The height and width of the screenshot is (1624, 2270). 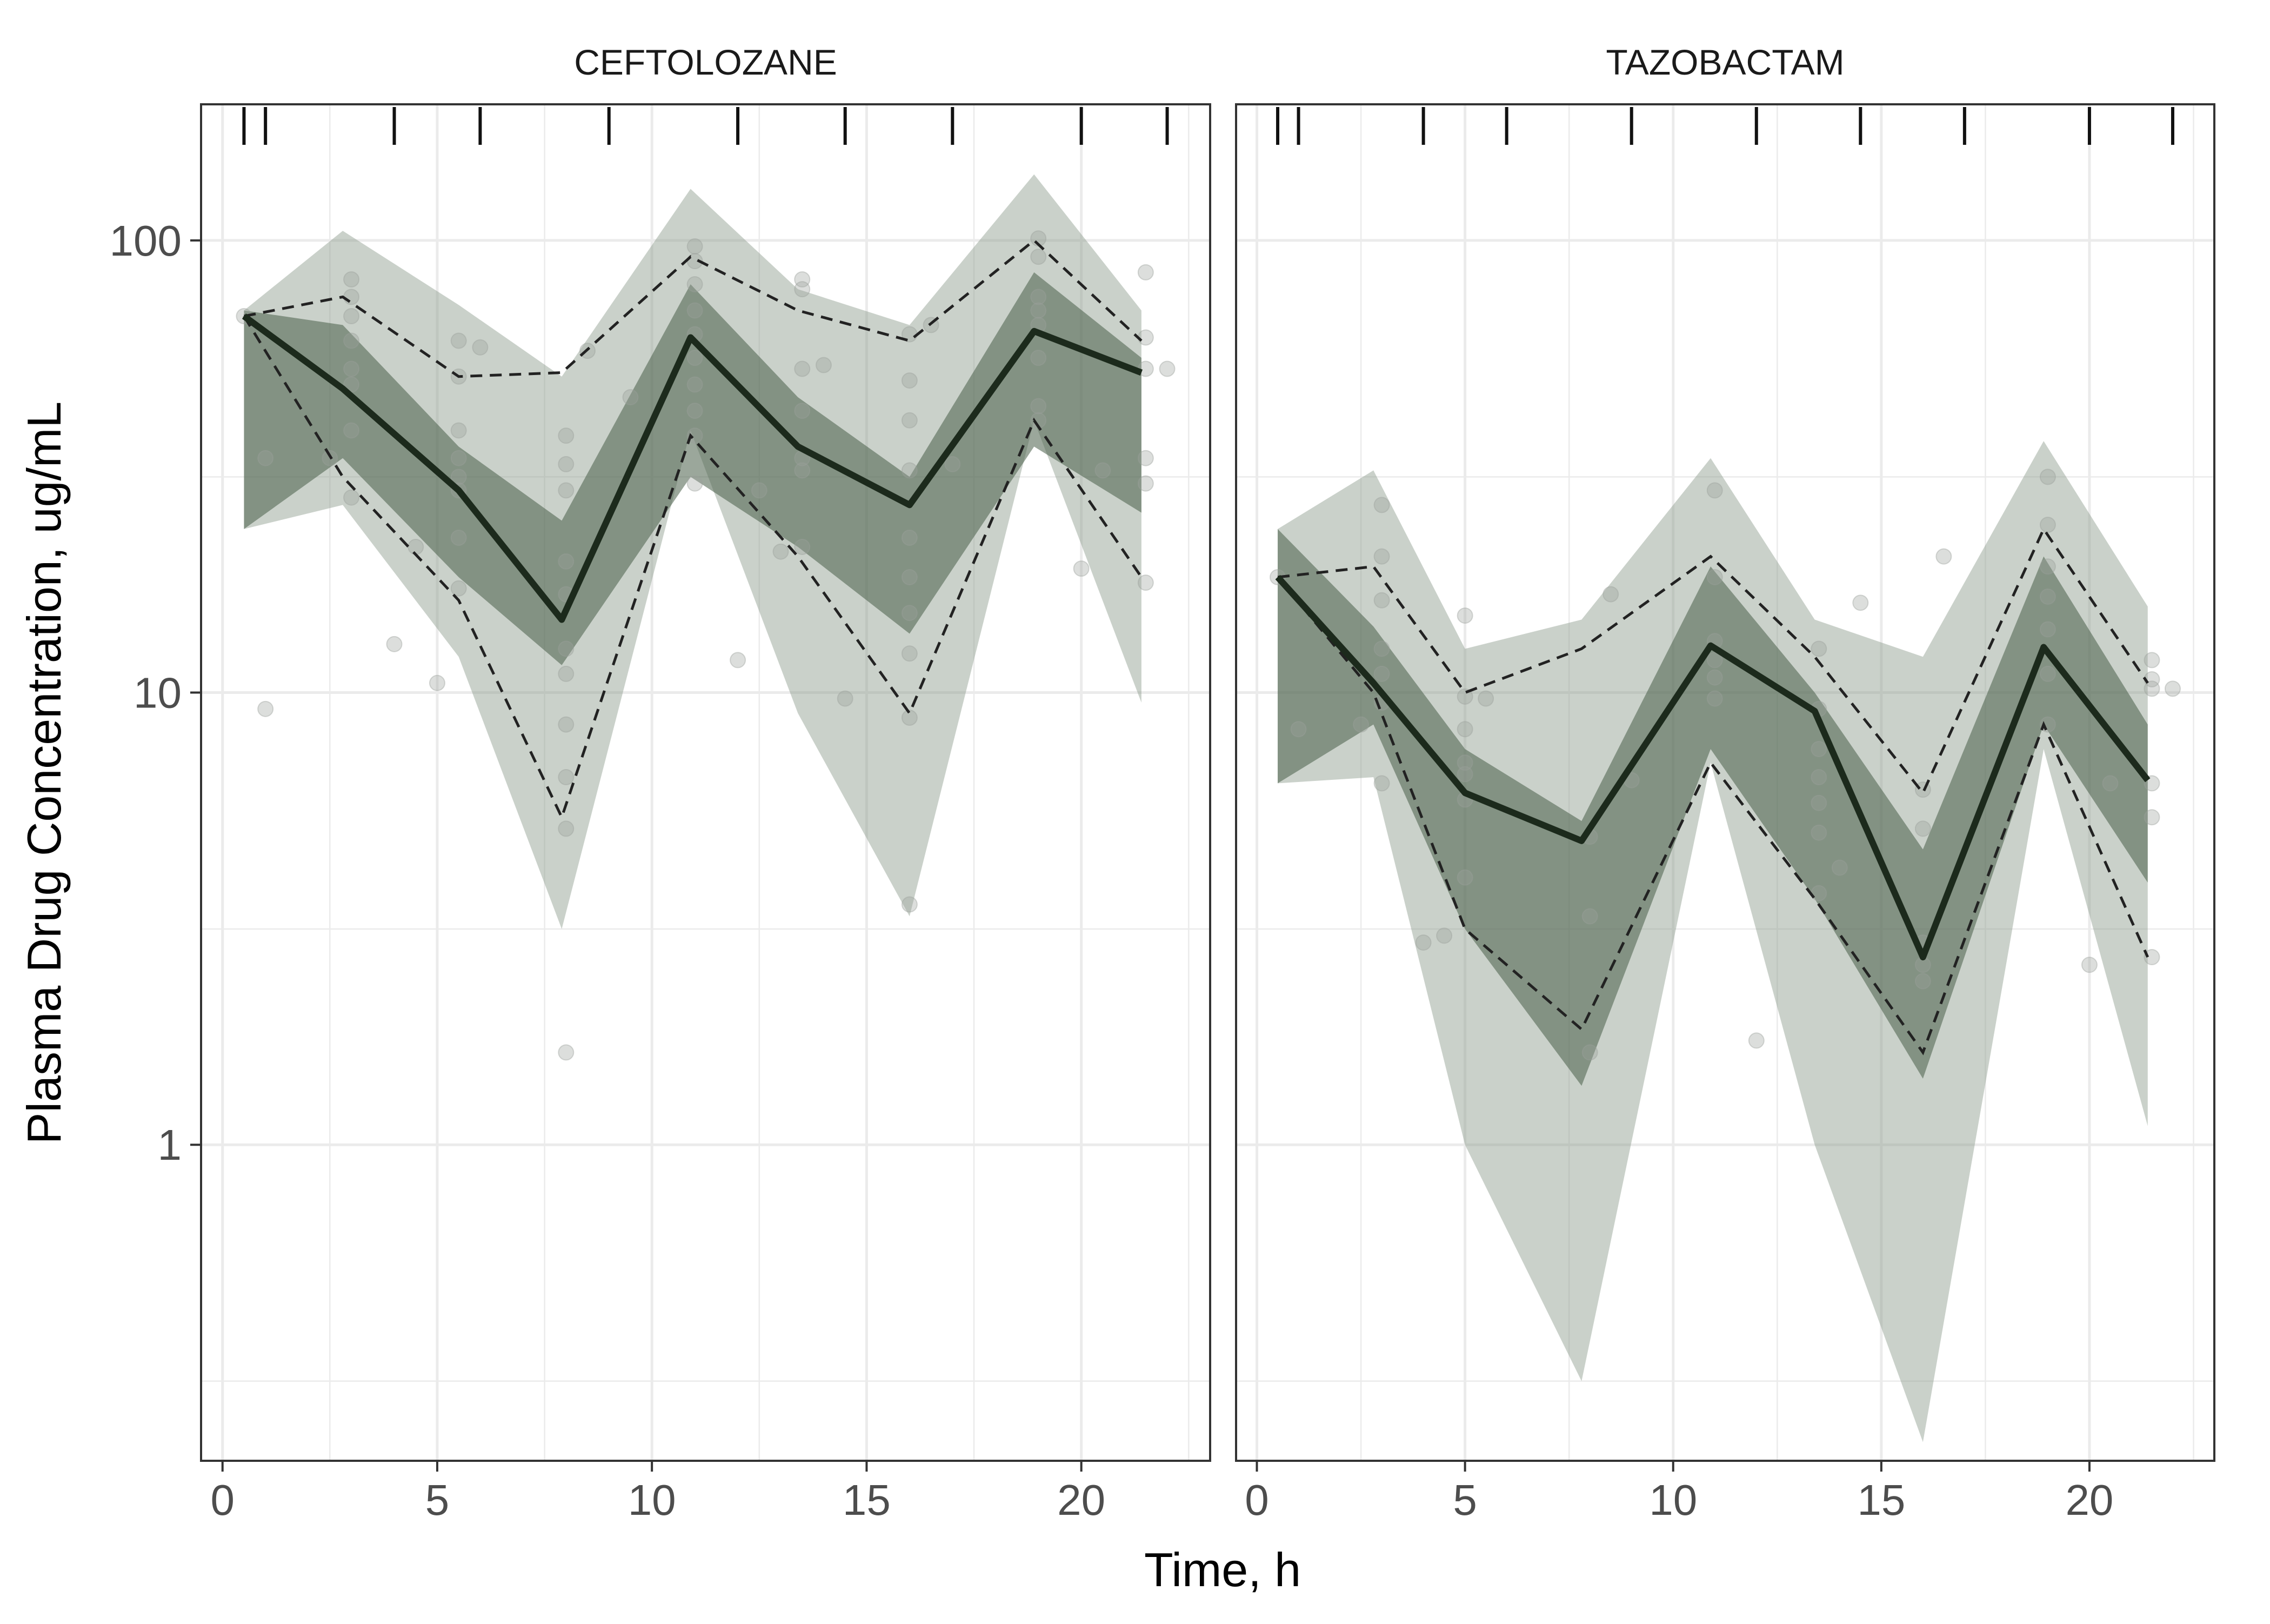 What do you see at coordinates (157, 693) in the screenshot?
I see `y-tick-label: 10` at bounding box center [157, 693].